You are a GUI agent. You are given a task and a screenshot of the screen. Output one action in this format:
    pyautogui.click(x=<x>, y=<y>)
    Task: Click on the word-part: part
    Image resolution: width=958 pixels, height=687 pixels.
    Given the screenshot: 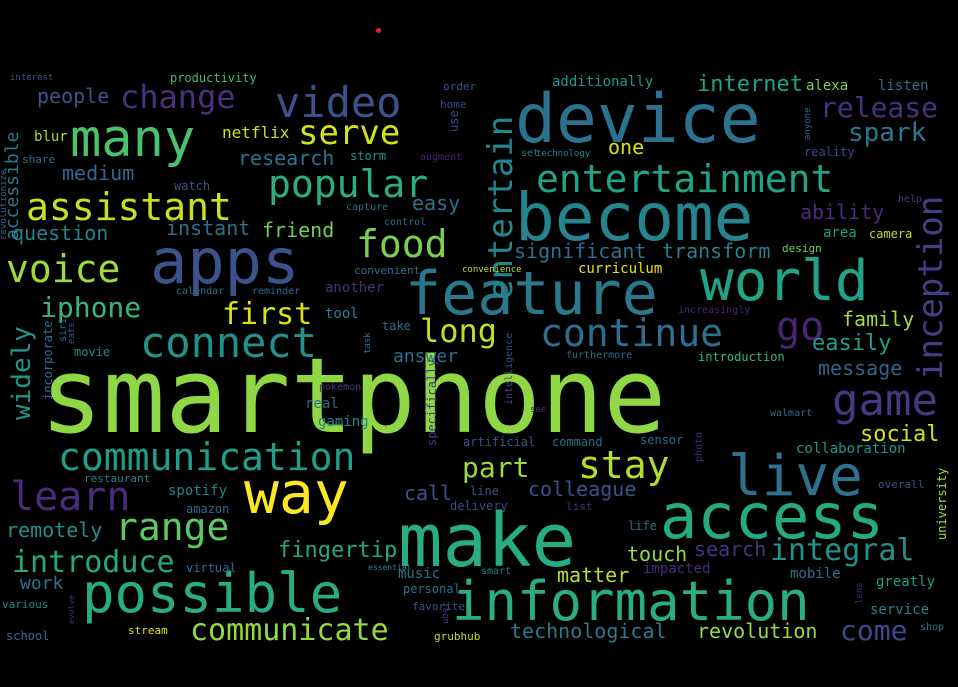 What is the action you would take?
    pyautogui.click(x=495, y=467)
    